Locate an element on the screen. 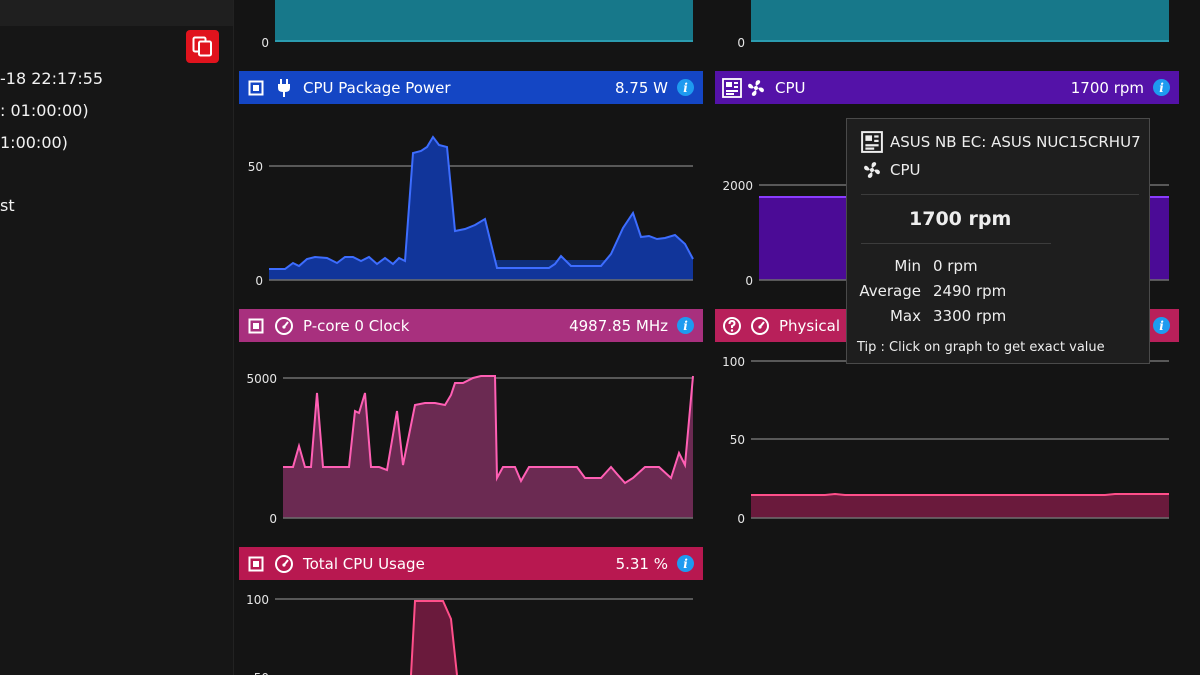  total-cpu-usage-header: Total CPU Usage 5.31 % i is located at coordinates (471, 563).